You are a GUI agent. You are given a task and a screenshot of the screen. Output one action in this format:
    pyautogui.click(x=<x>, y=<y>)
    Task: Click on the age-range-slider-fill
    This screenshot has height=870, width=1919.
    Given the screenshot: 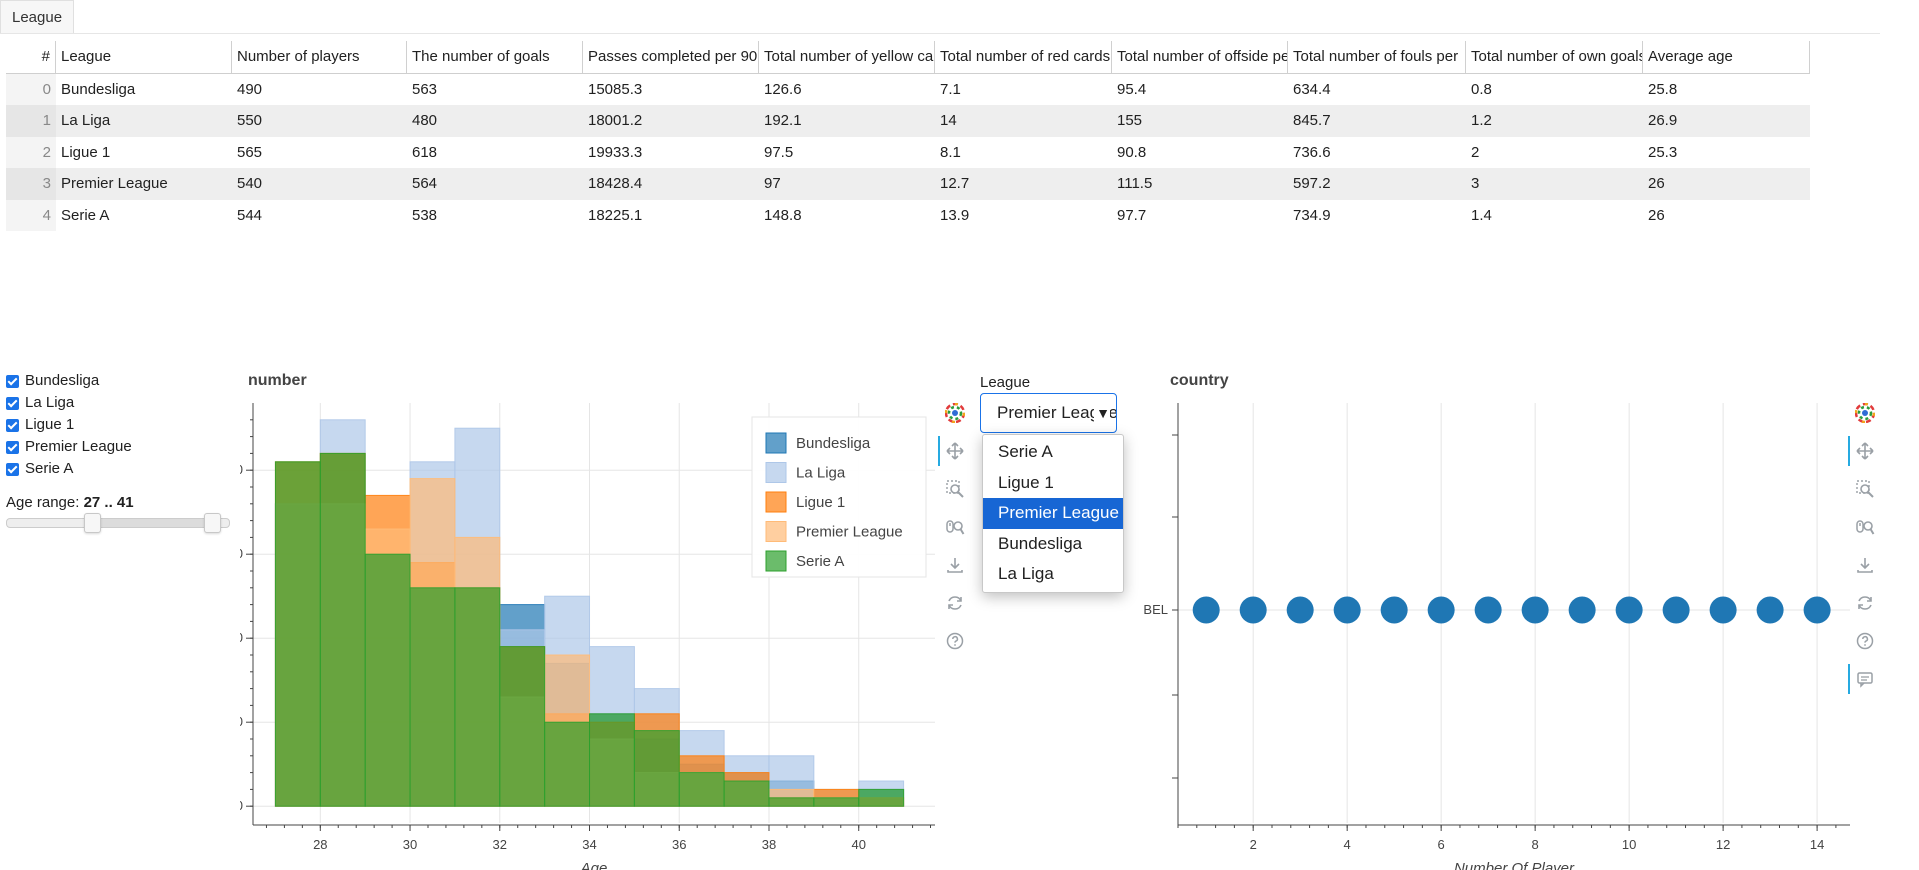 What is the action you would take?
    pyautogui.click(x=152, y=523)
    